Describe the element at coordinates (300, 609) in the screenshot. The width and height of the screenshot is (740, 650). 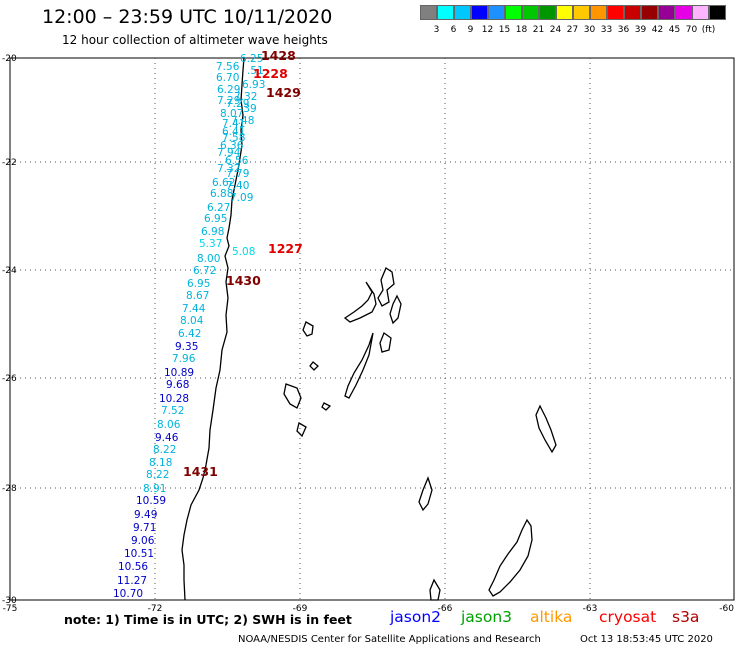
I see `longitude-label: -69` at that location.